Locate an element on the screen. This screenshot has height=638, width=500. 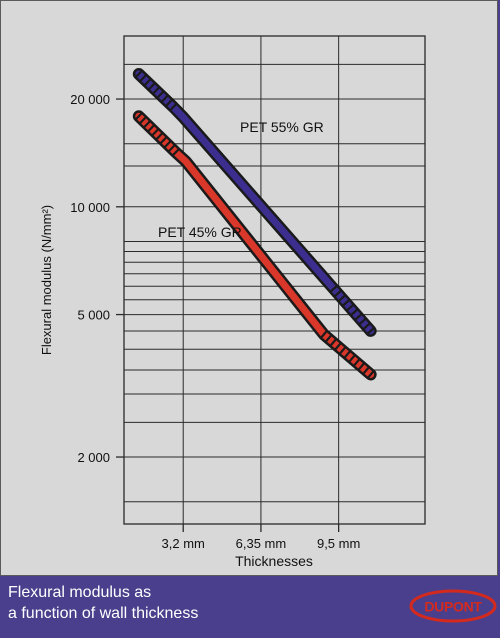
x-axis-label: Thicknesses is located at coordinates (274, 561).